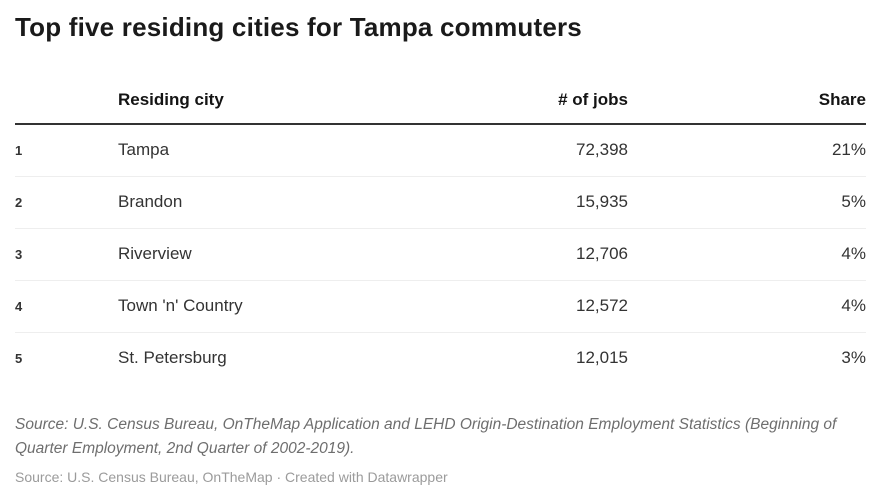  What do you see at coordinates (440, 358) in the screenshot?
I see `table-row: 5 St. Petersburg 12,015 3%` at bounding box center [440, 358].